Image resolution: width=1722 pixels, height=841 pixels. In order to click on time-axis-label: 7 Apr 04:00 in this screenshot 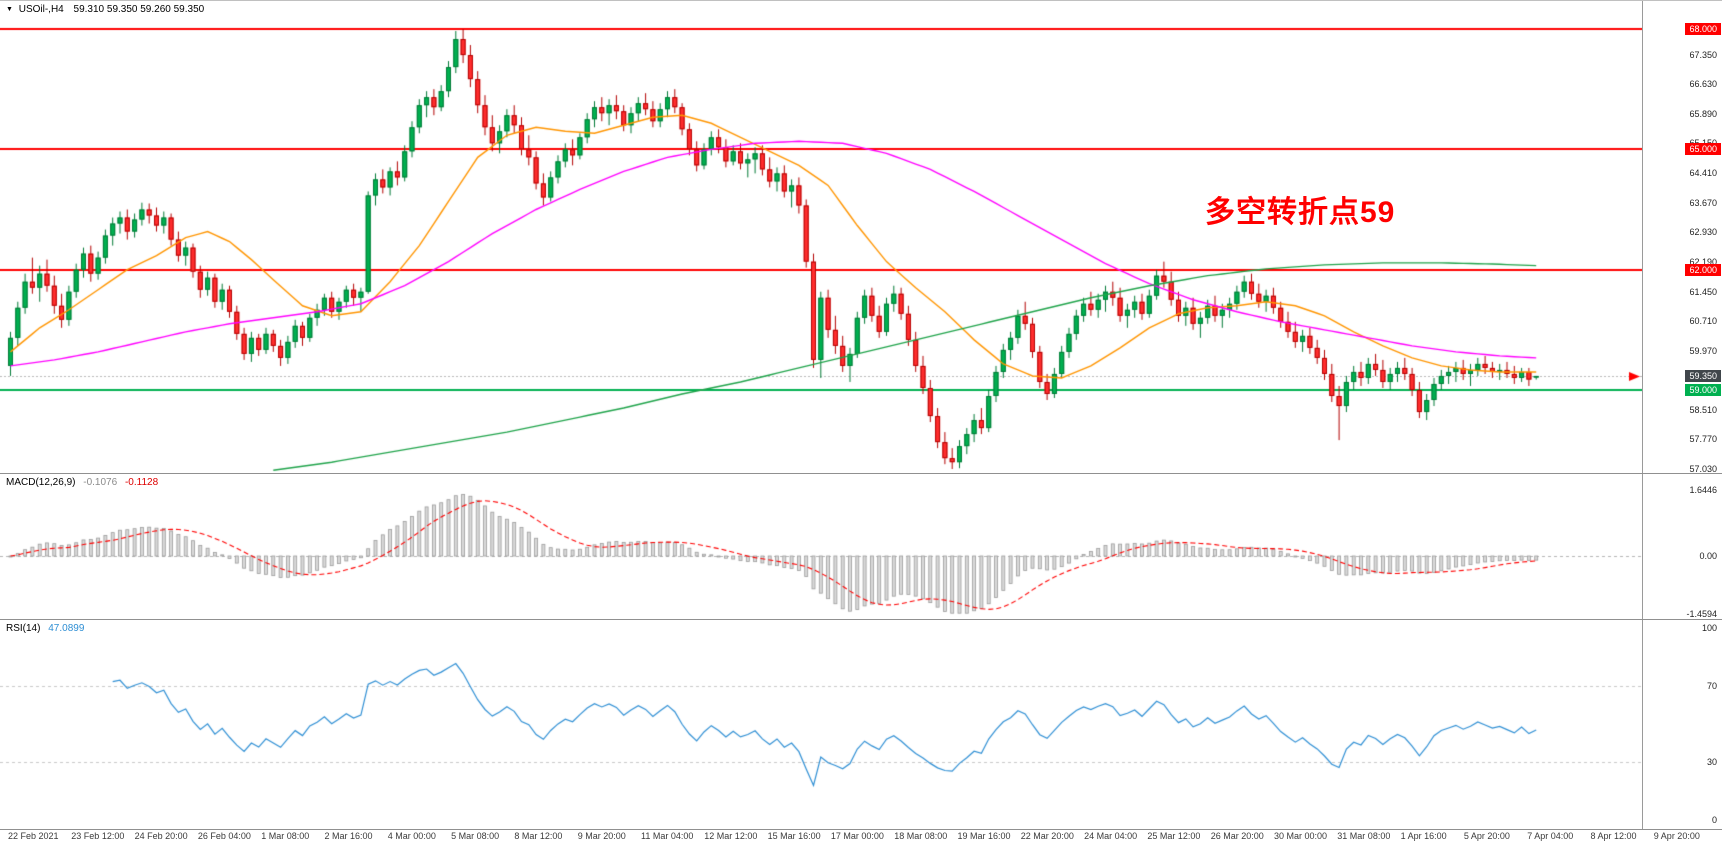, I will do `click(1550, 836)`.